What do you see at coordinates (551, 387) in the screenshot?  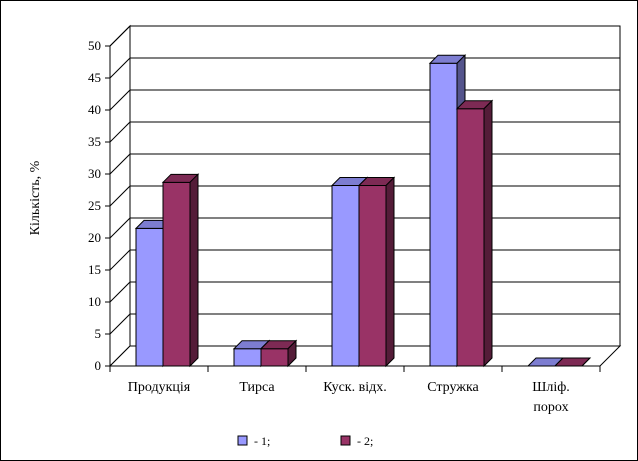 I see `x-tick-label: Шліф.` at bounding box center [551, 387].